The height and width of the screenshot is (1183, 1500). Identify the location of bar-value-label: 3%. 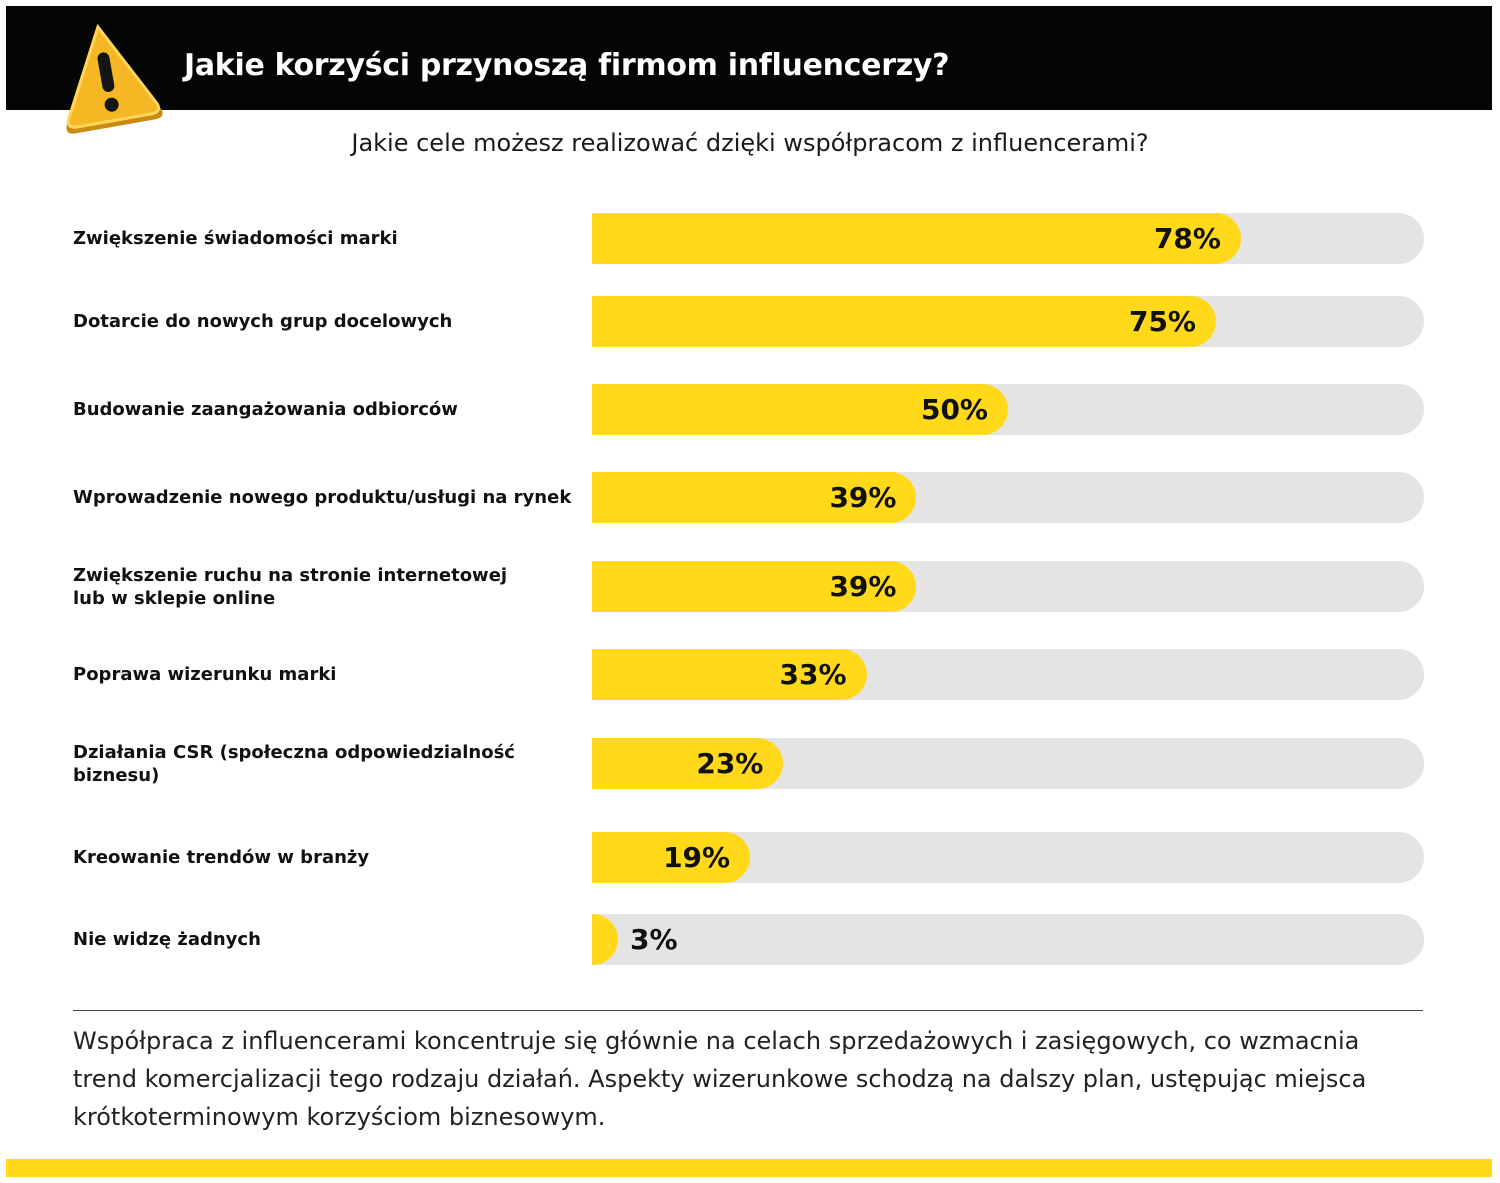
(654, 939).